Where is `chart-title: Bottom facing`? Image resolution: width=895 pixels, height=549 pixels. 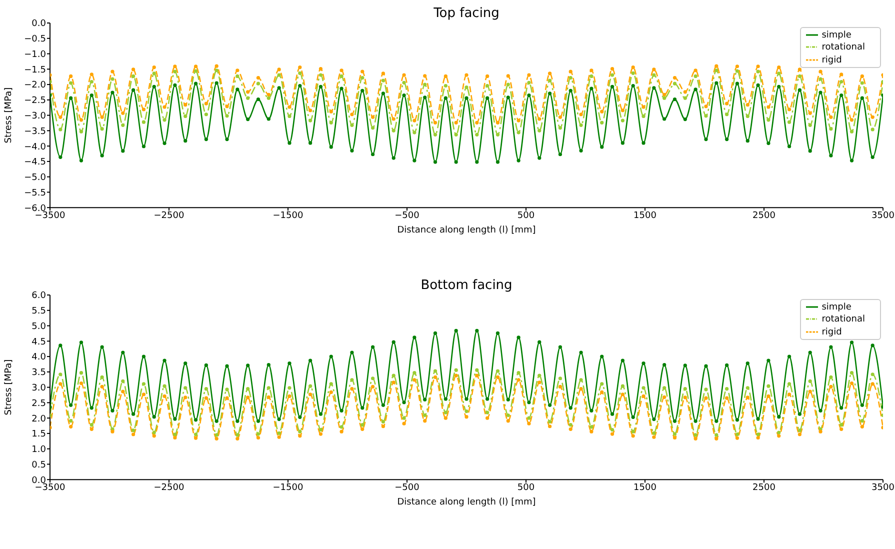 chart-title: Bottom facing is located at coordinates (467, 285).